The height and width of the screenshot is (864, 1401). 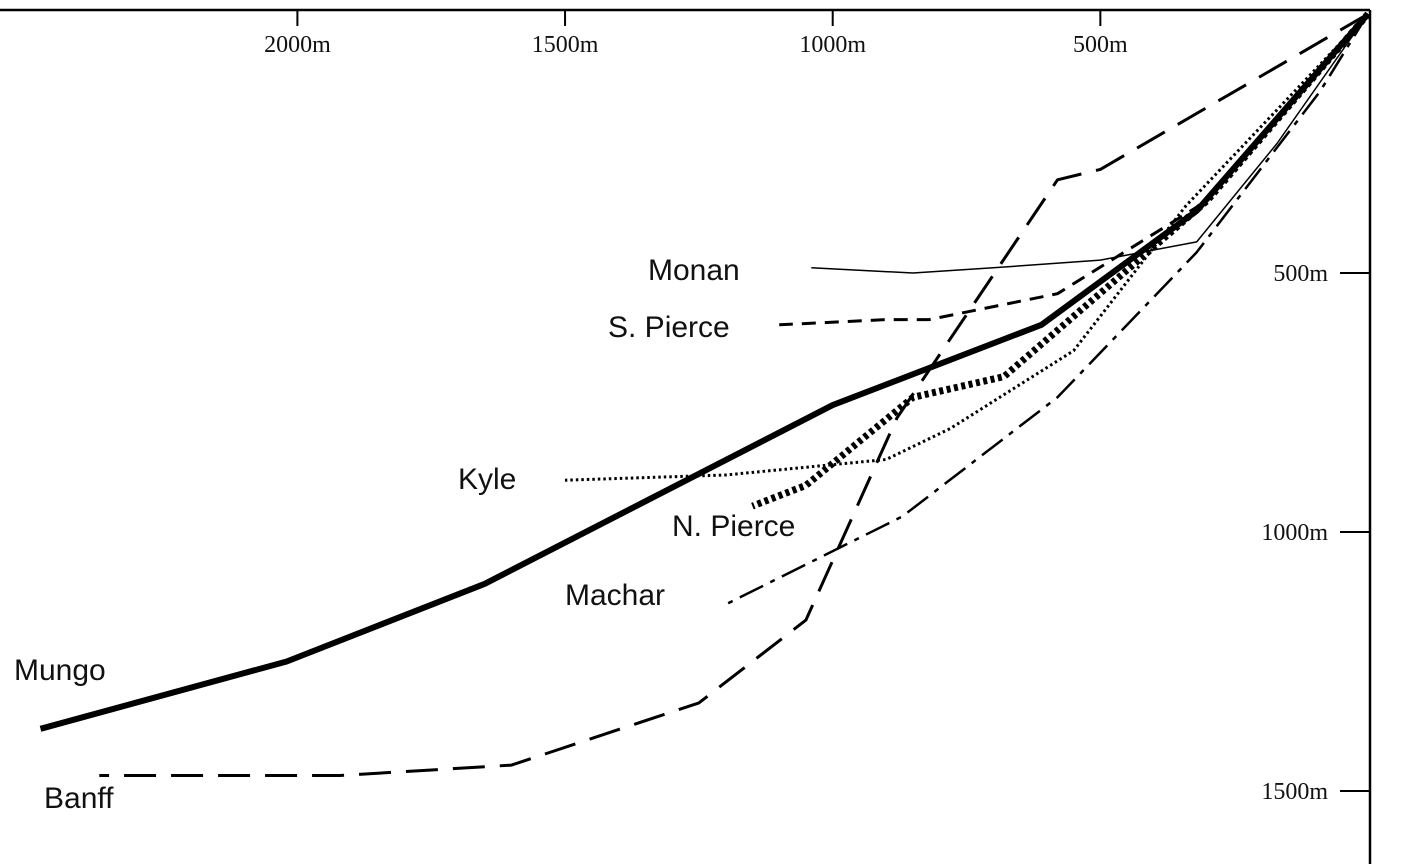 I want to click on y-tick-label: 500m, so click(x=1300, y=274).